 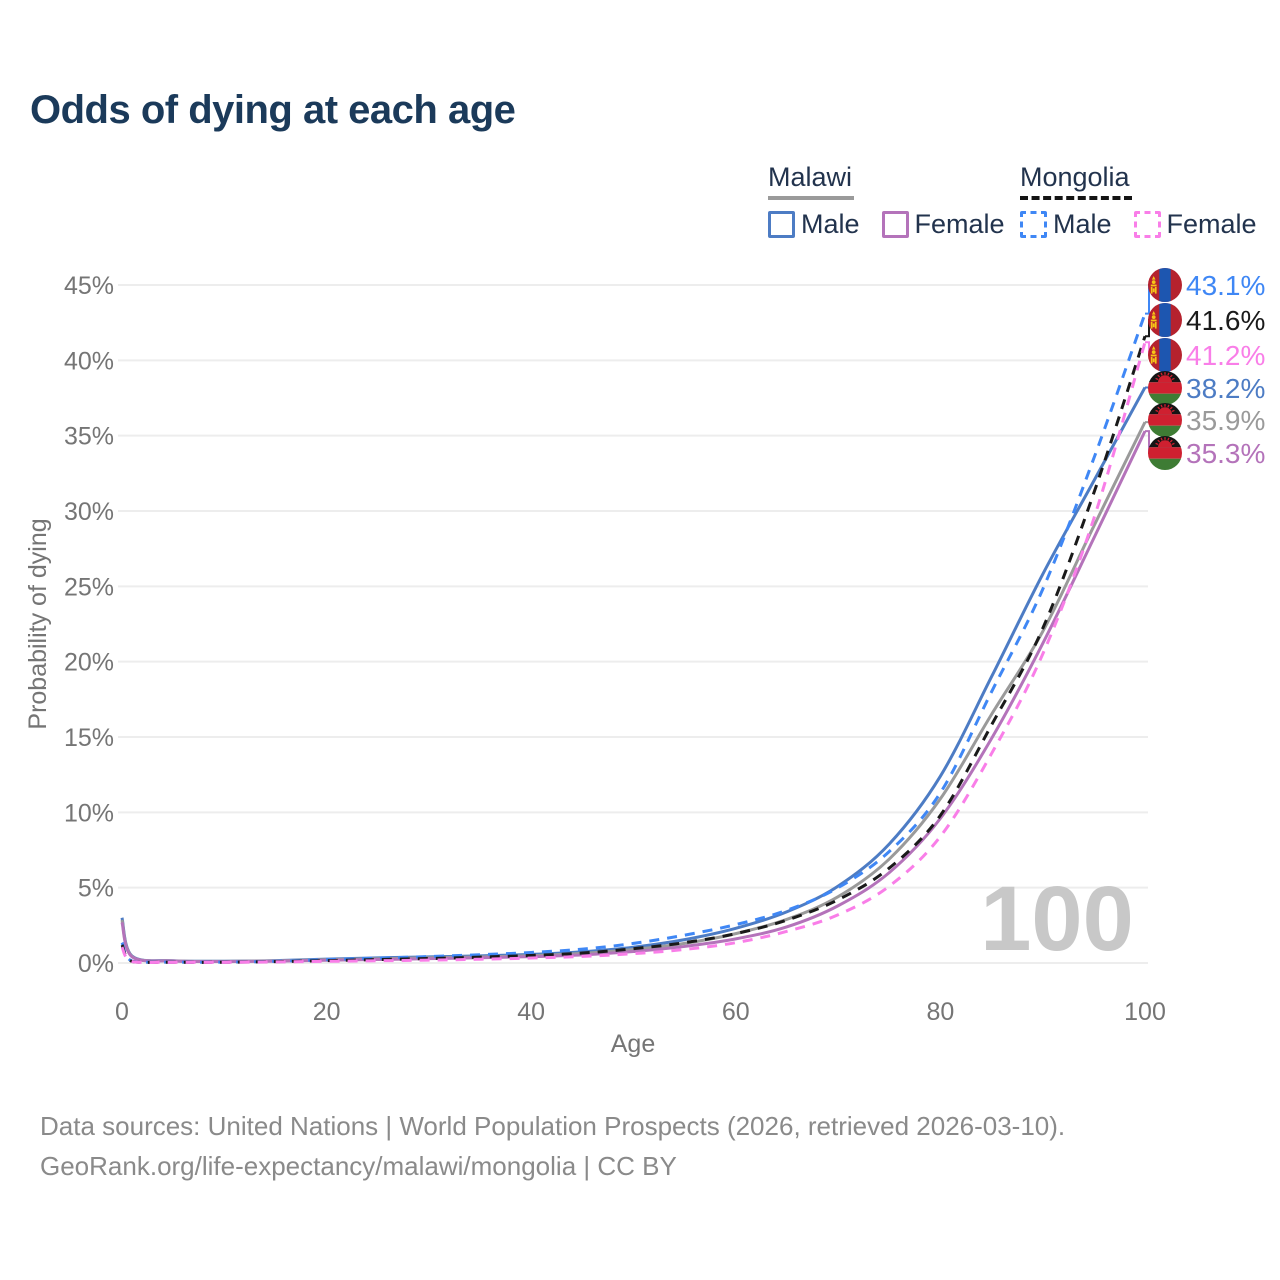 I want to click on page-title: Odds of dying at each age, so click(x=273, y=110).